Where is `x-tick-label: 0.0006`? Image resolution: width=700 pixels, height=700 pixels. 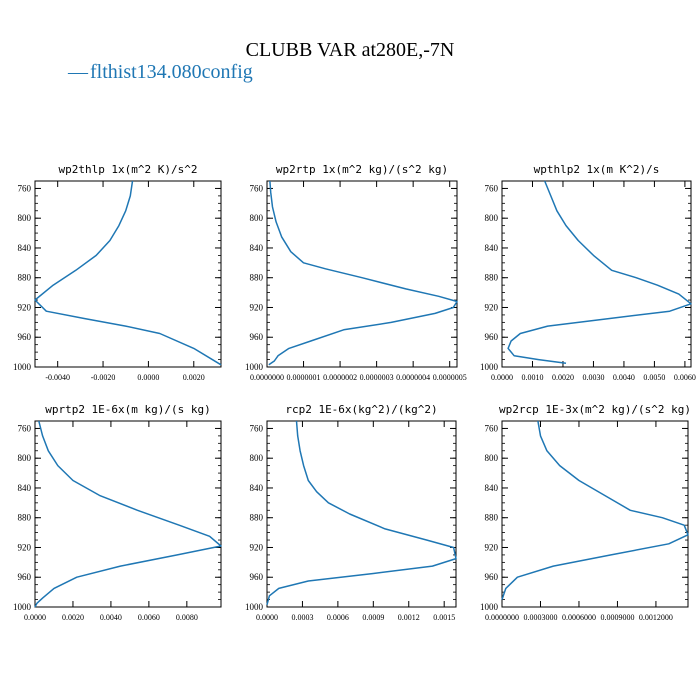 x-tick-label: 0.0006 is located at coordinates (338, 617).